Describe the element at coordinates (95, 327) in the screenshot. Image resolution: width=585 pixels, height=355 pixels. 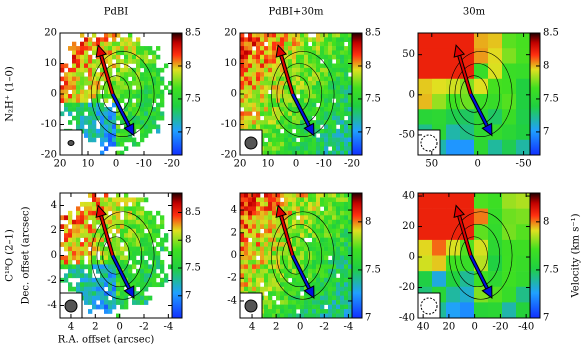
I see `x-tick-label: 2` at that location.